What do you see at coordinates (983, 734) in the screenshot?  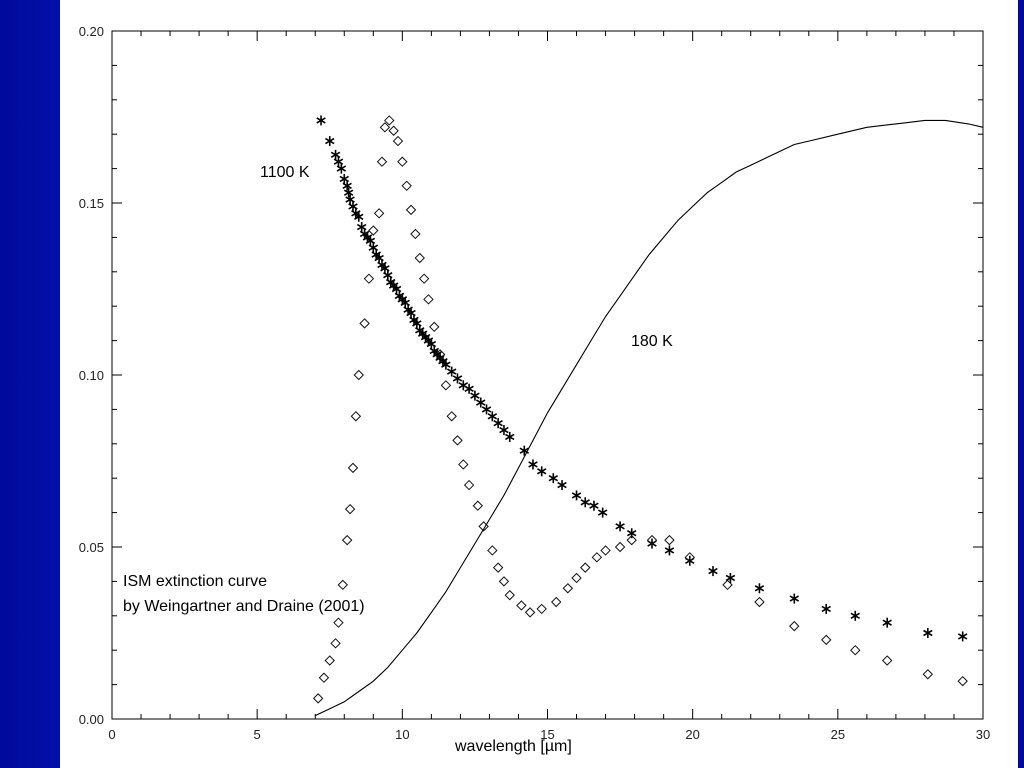 I see `x-tick-label: 30` at bounding box center [983, 734].